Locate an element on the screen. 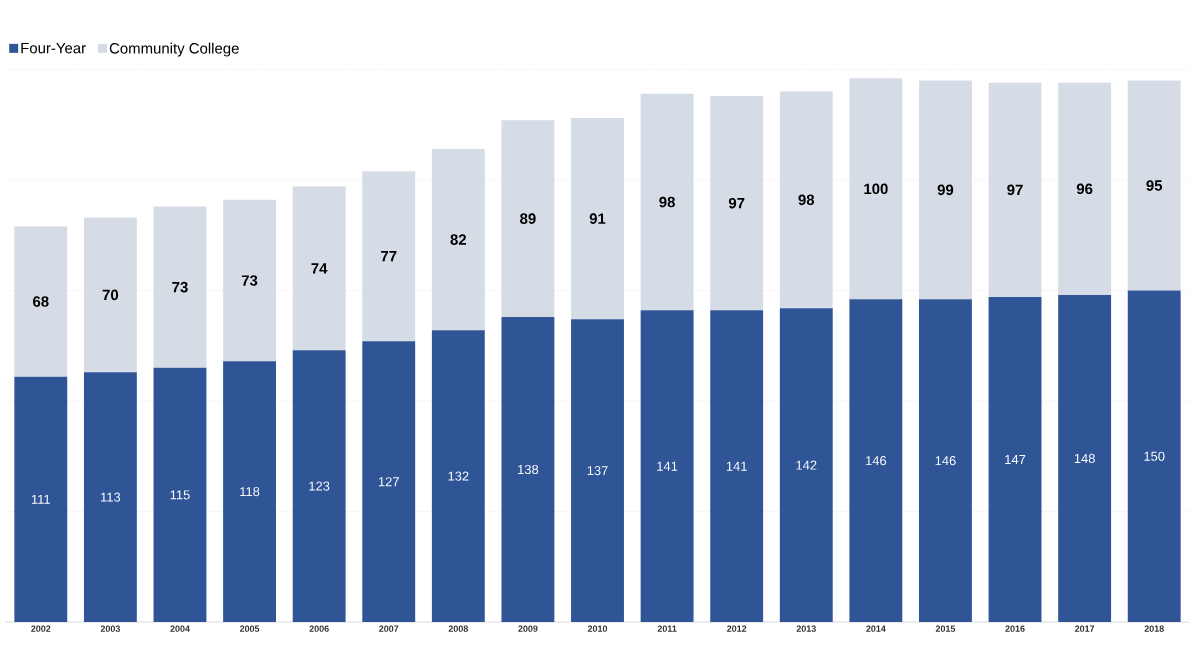 The image size is (1193, 652). data-label: 100 is located at coordinates (876, 189).